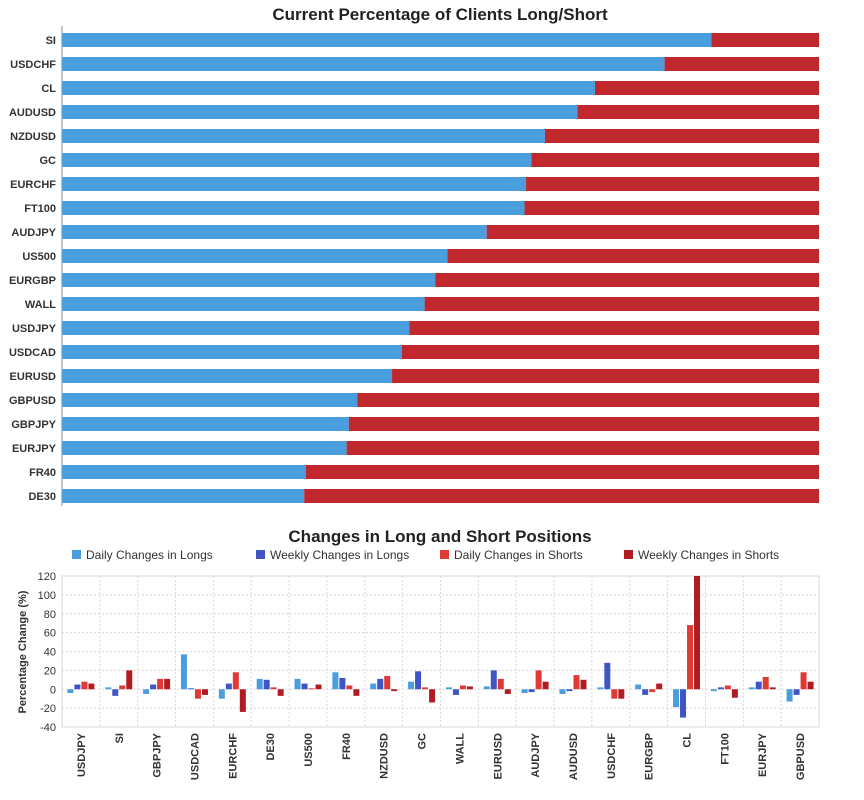 This screenshot has width=864, height=800. What do you see at coordinates (676, 698) in the screenshot?
I see `daily-long-bar-cl` at bounding box center [676, 698].